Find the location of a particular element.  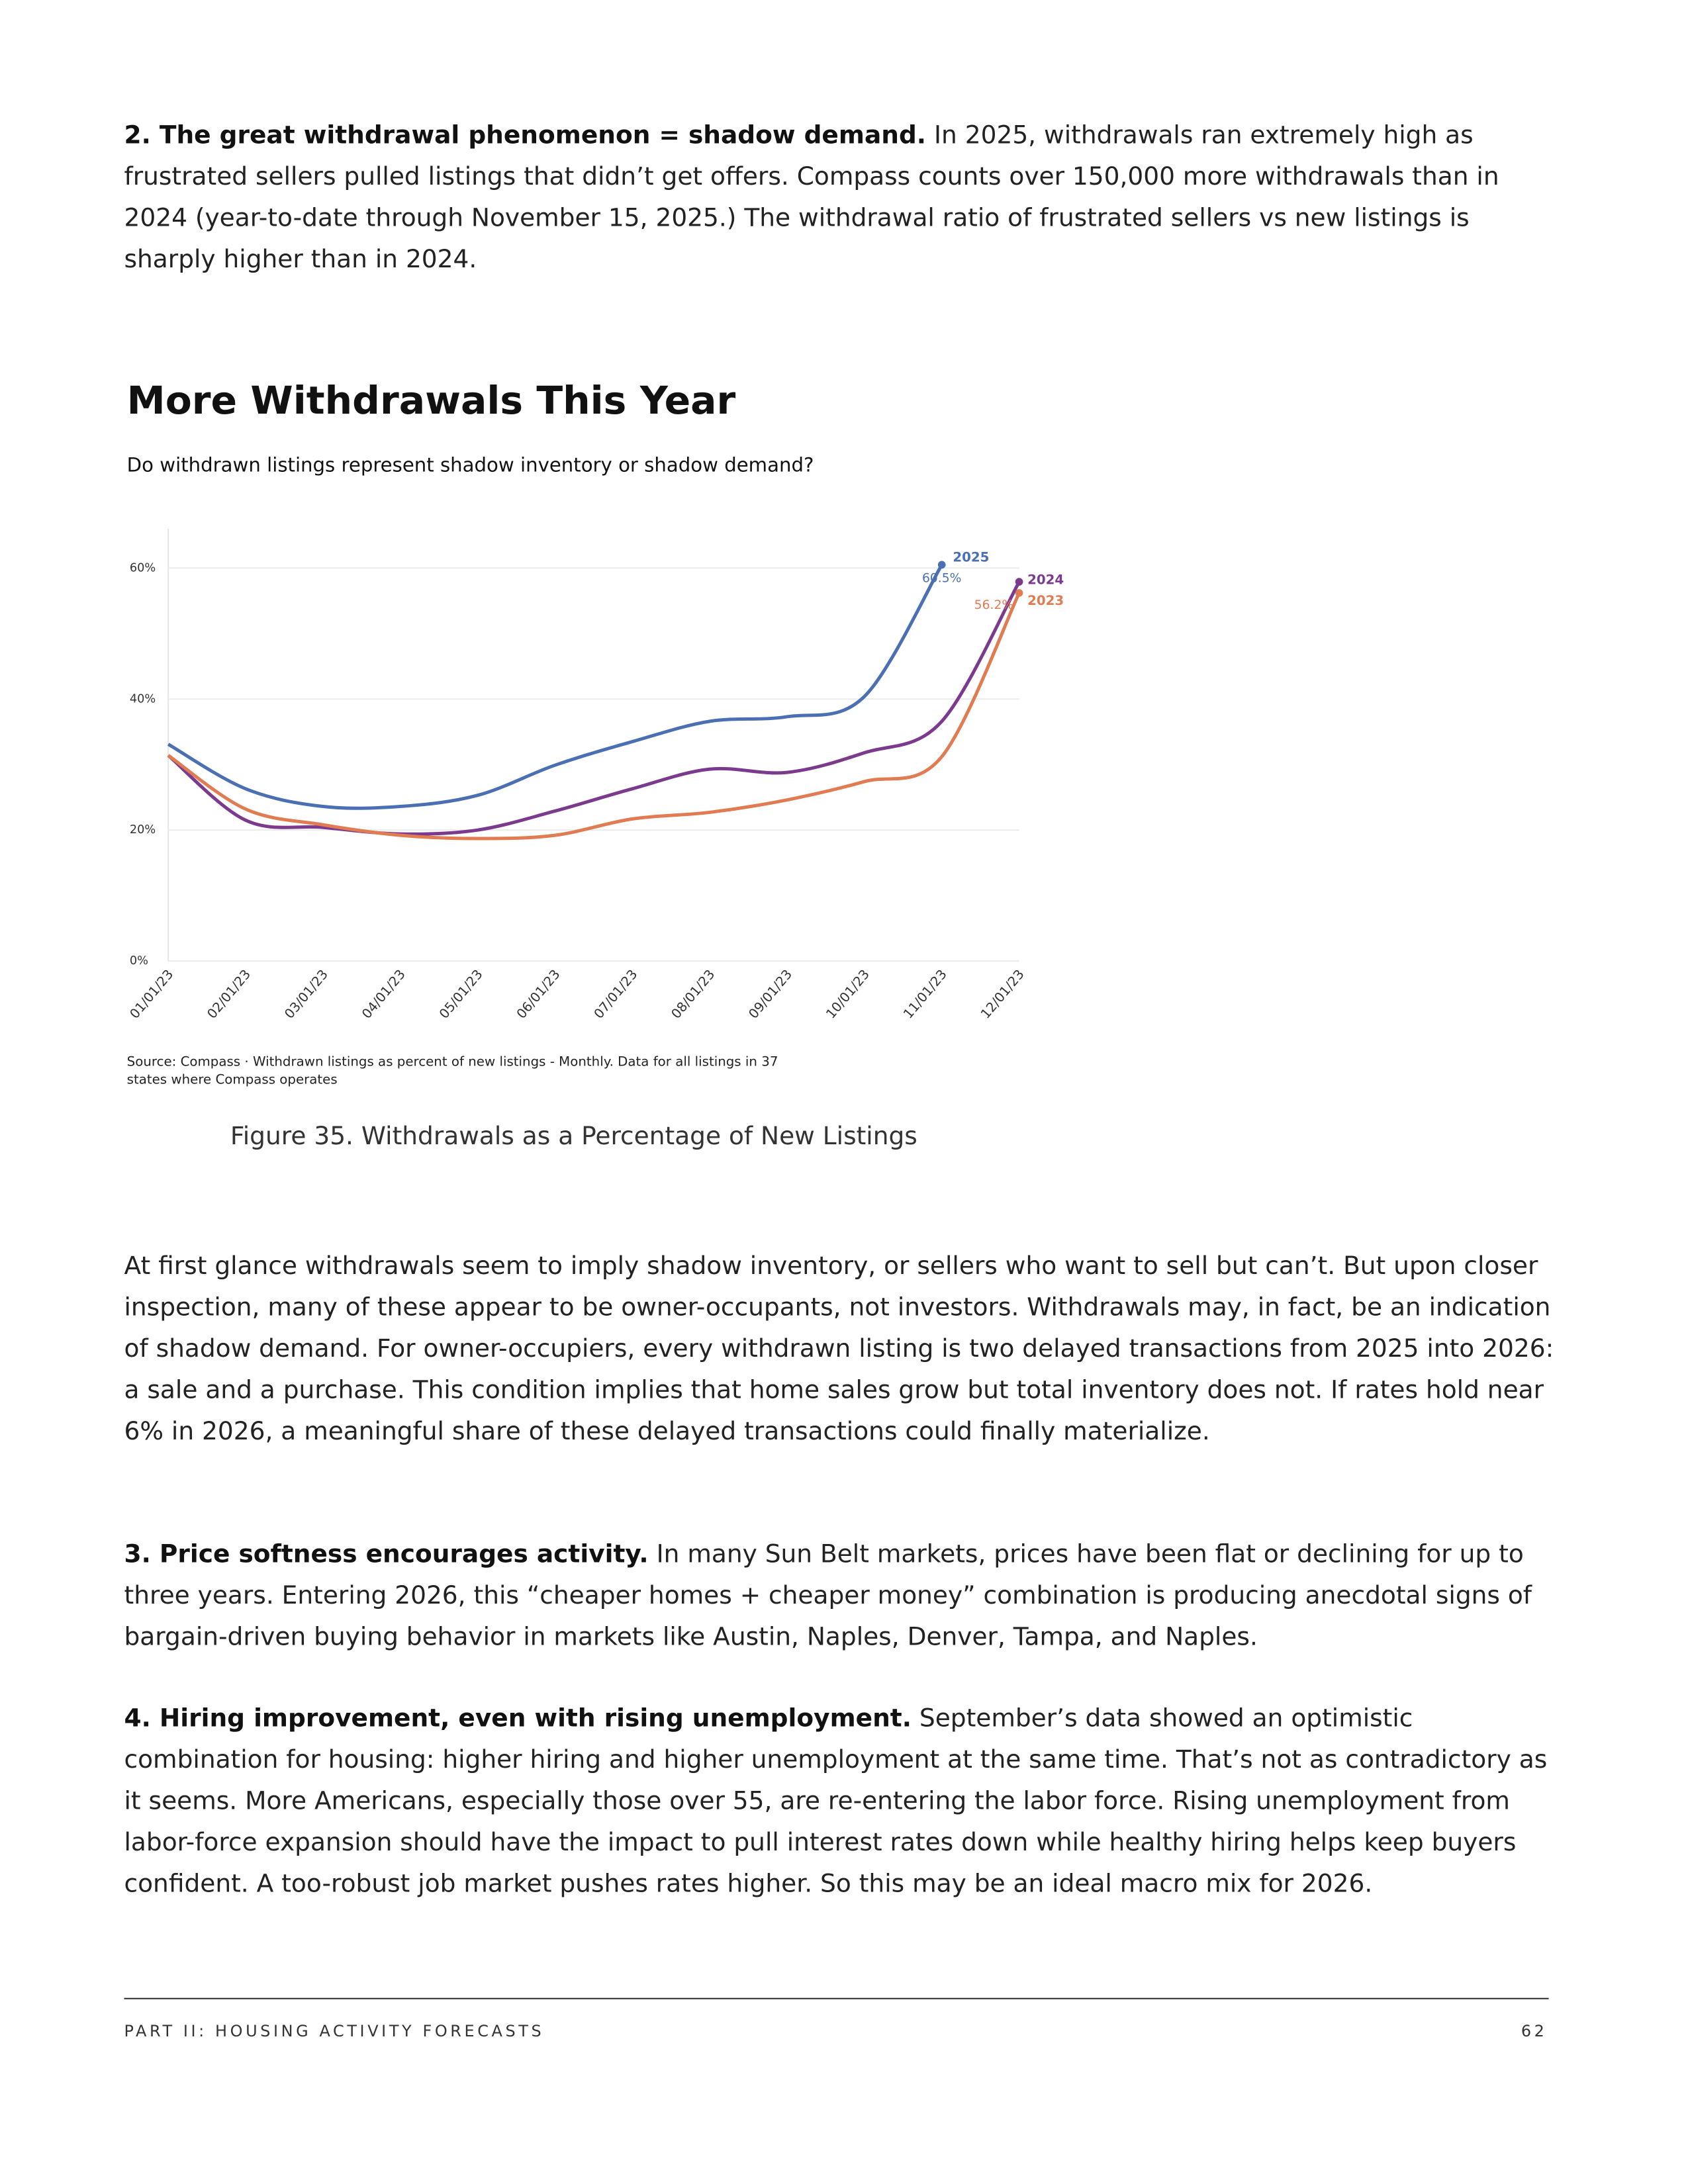

y-tick-label: 60% is located at coordinates (143, 567).